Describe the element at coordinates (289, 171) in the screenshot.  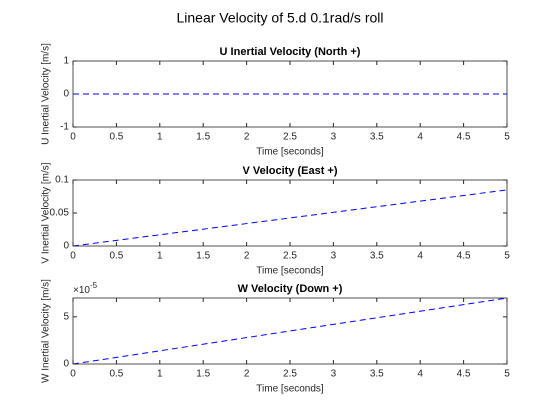
I see `subplot-title: V Velocity (East +)` at that location.